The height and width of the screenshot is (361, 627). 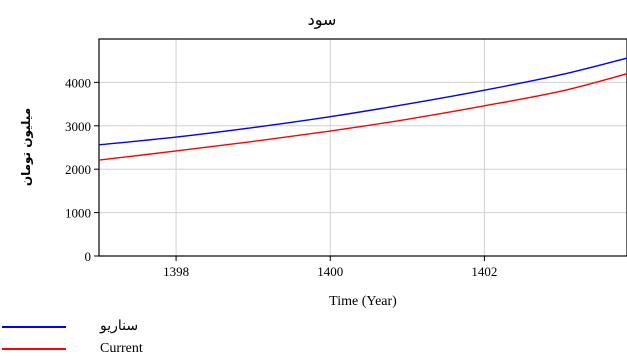 What do you see at coordinates (484, 271) in the screenshot?
I see `x-tick-label: 1402` at bounding box center [484, 271].